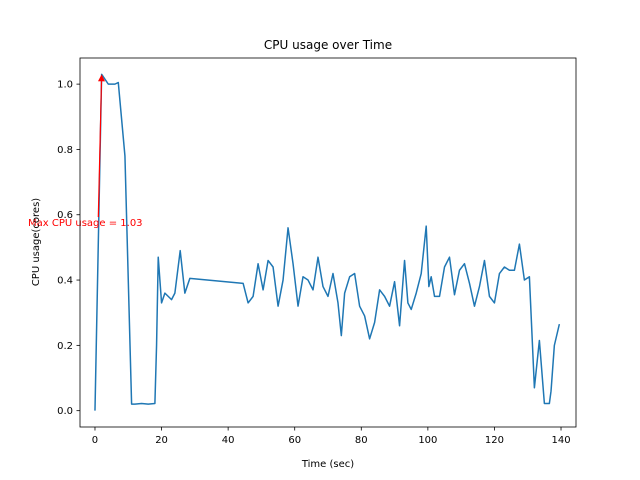  What do you see at coordinates (36, 242) in the screenshot?
I see `y-axis-label: CPU usage(cores)` at bounding box center [36, 242].